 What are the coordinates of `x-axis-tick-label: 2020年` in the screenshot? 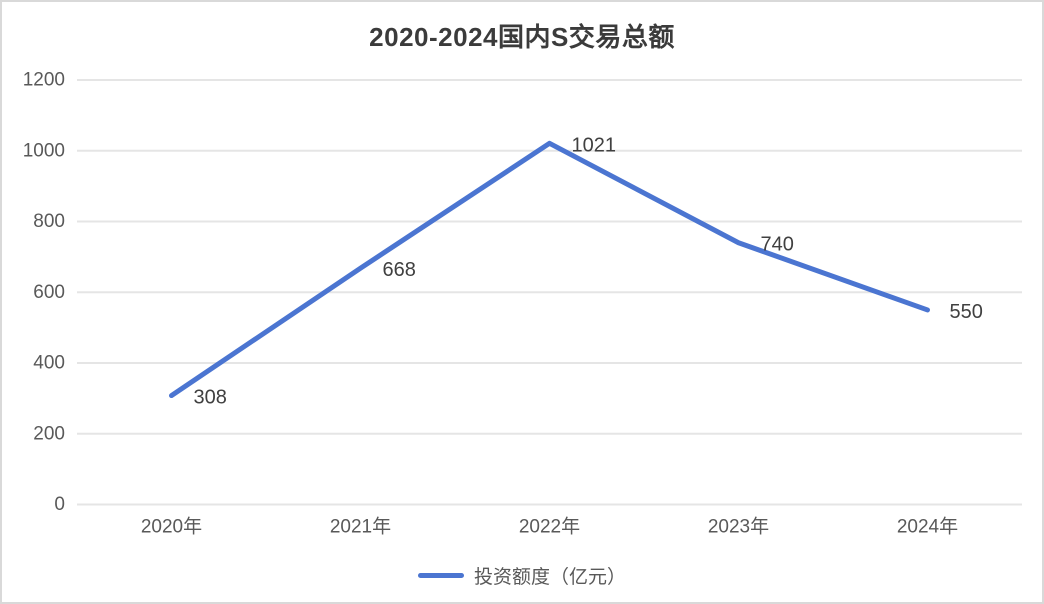 It's located at (171, 527).